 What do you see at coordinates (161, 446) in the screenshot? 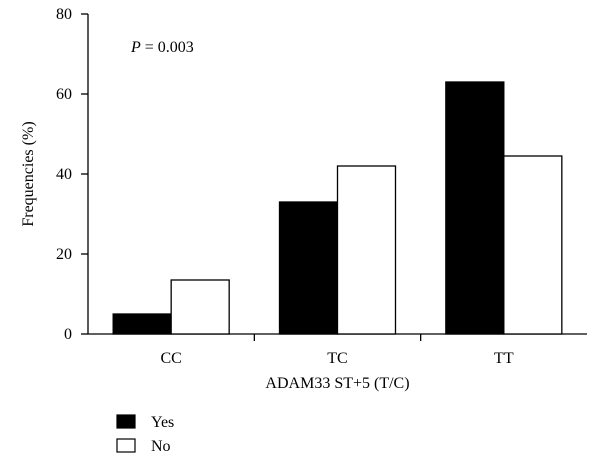
I see `legend-label-no: No` at bounding box center [161, 446].